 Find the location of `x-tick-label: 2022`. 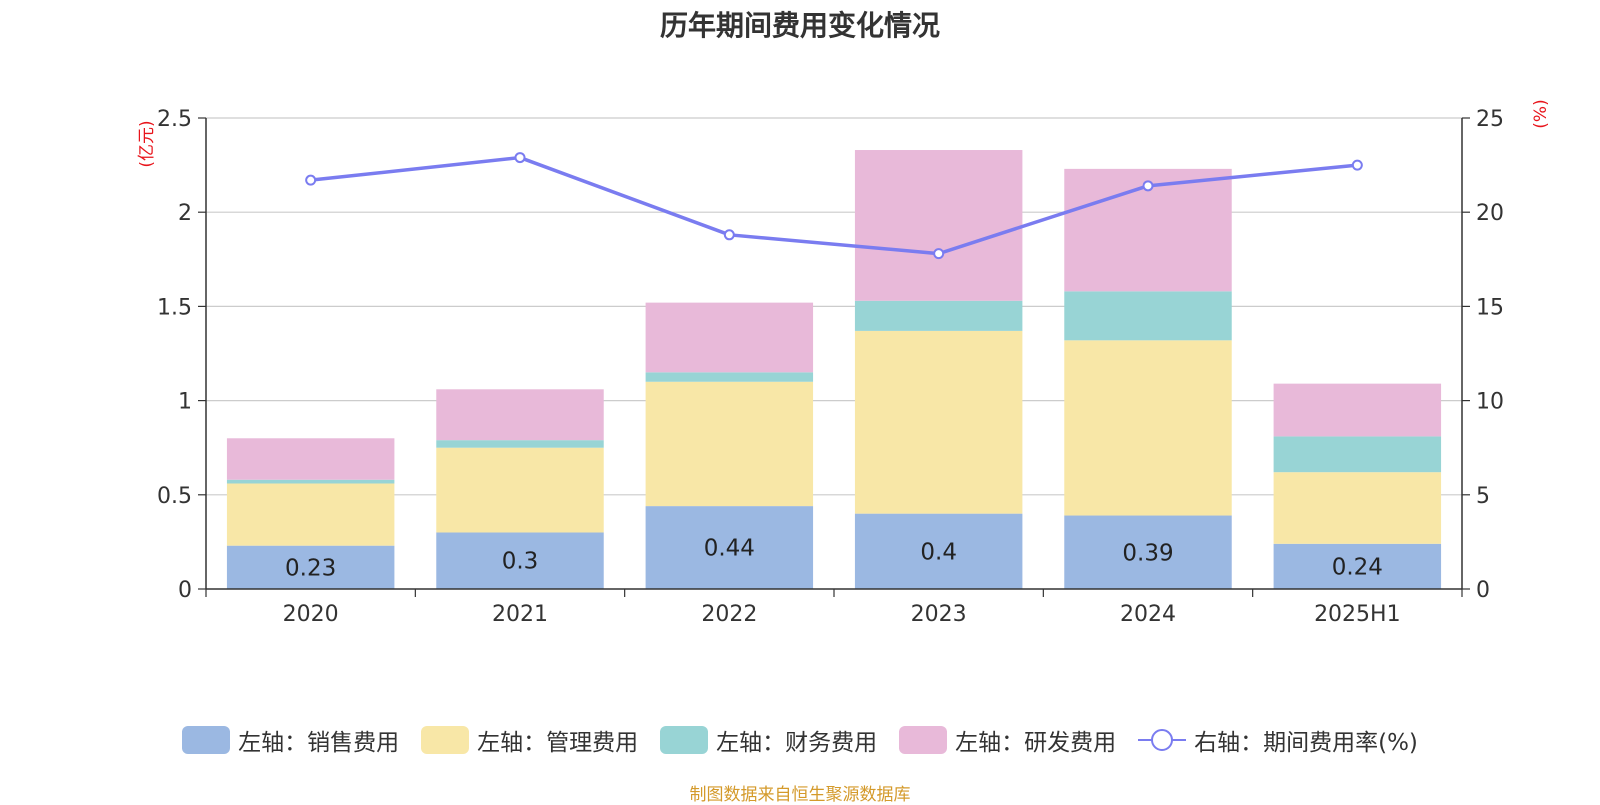

x-tick-label: 2022 is located at coordinates (729, 614).